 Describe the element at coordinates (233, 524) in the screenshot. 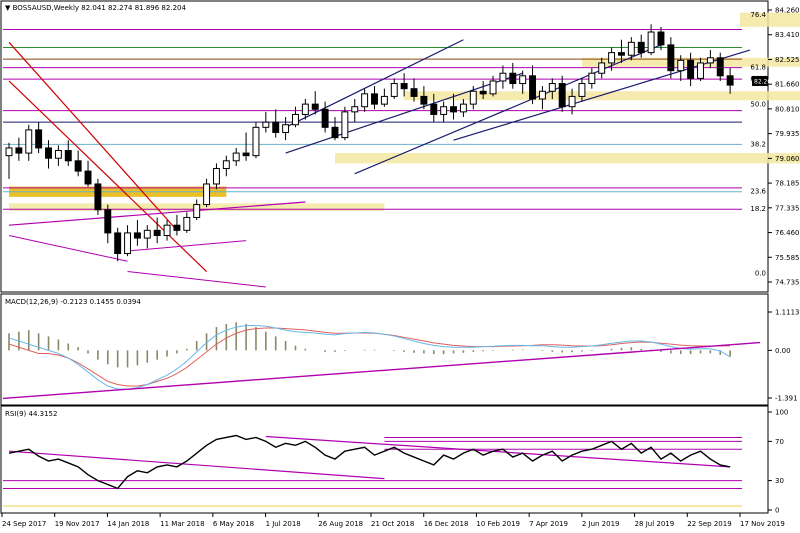

I see `time-tick-label: 6 May 2018` at that location.